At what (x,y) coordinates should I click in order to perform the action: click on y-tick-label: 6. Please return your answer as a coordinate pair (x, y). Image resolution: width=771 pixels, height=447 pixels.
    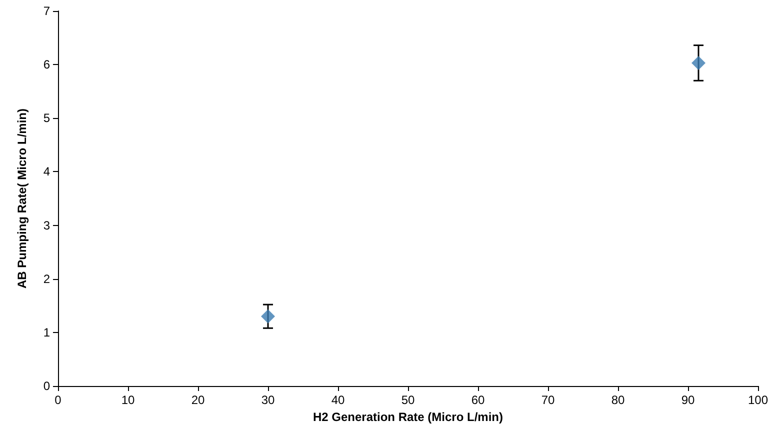
    Looking at the image, I should click on (46, 65).